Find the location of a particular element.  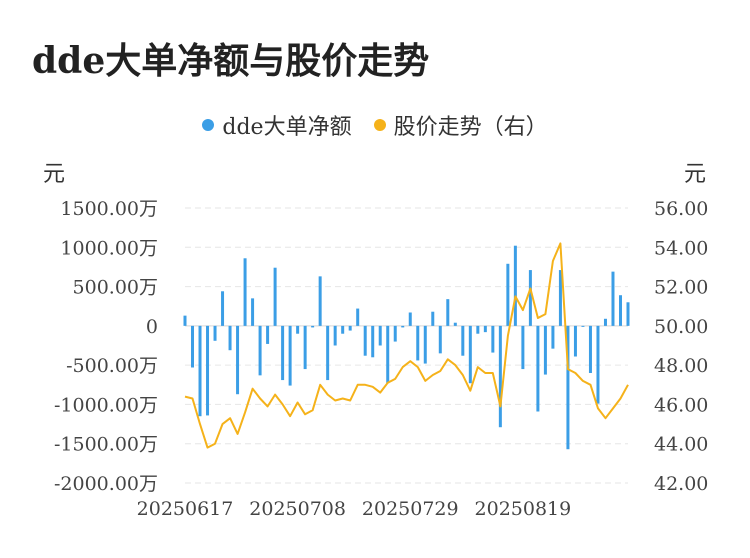

left-tick-label: 1500.00万 is located at coordinates (109, 209).